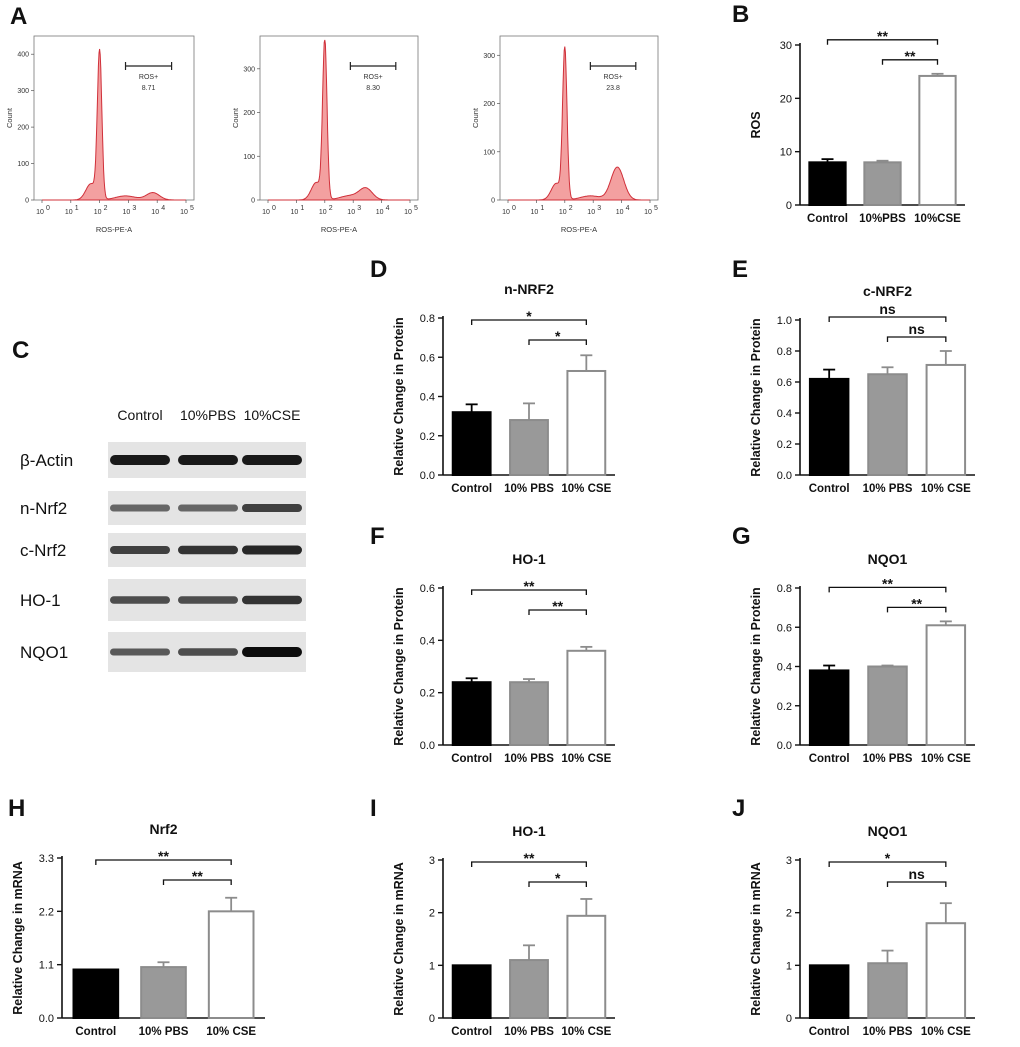 The image size is (1020, 1047). I want to click on y-tick-label: 3.3, so click(46, 859).